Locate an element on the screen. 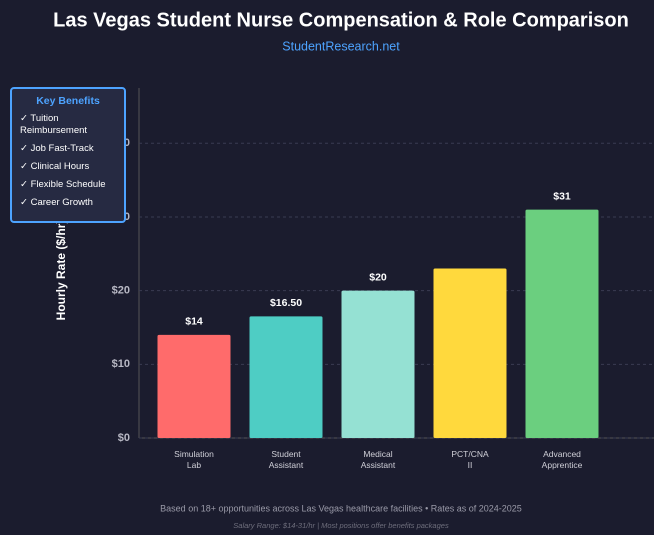 The height and width of the screenshot is (535, 654). benefits-title: Key Benefits is located at coordinates (68, 101).